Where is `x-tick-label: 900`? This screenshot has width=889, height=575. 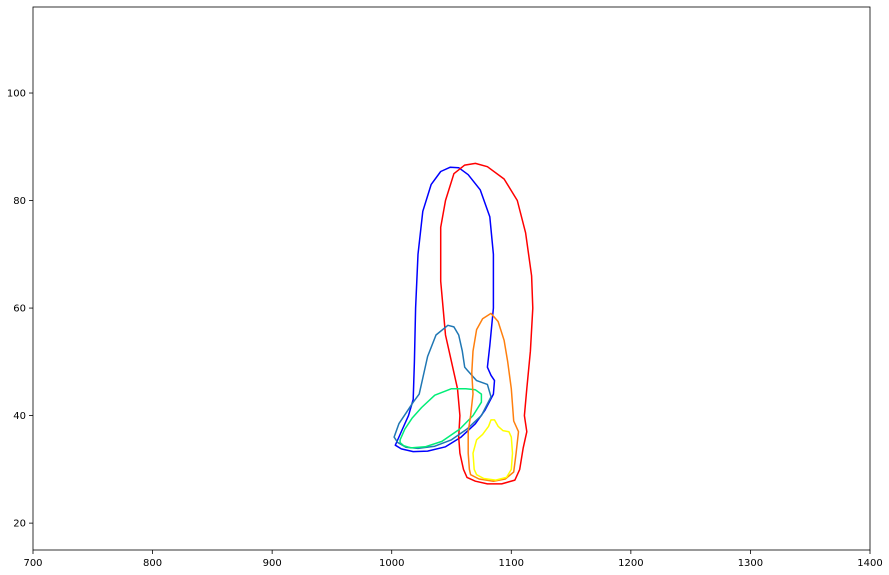
x-tick-label: 900 is located at coordinates (272, 563).